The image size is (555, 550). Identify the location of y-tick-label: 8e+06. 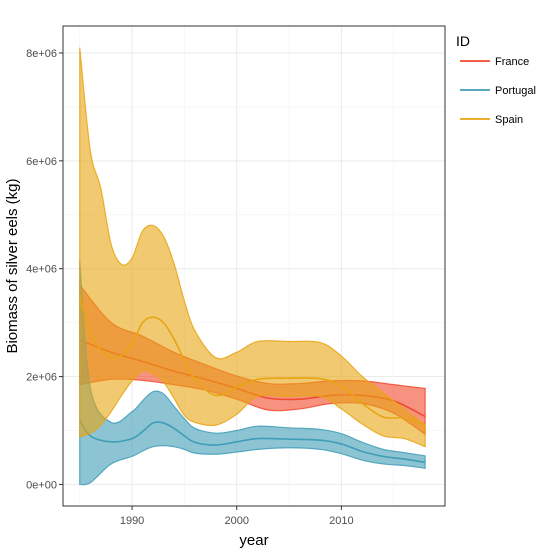
(41, 54).